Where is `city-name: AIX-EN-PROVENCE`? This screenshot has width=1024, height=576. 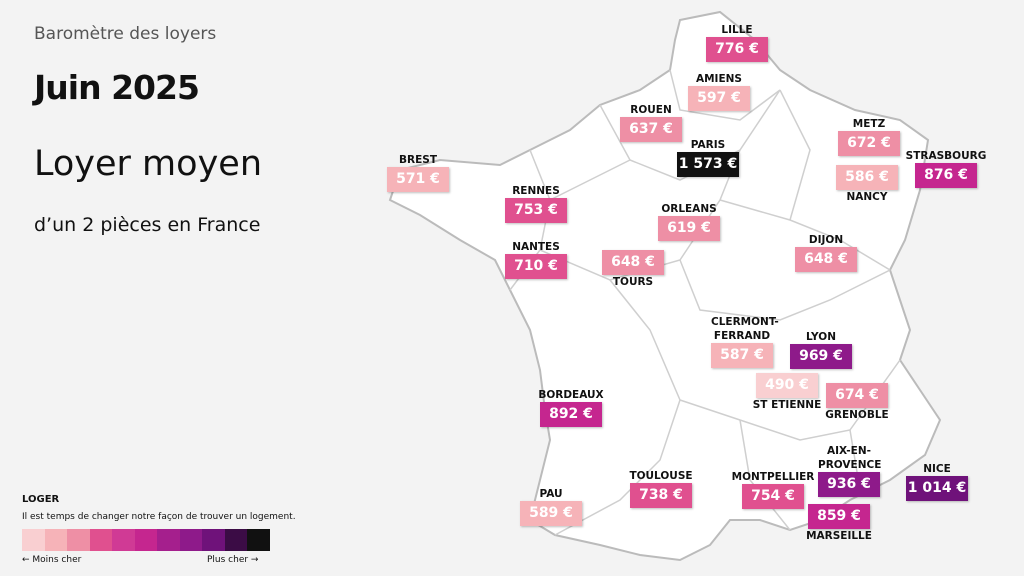 city-name: AIX-EN-PROVENCE is located at coordinates (850, 458).